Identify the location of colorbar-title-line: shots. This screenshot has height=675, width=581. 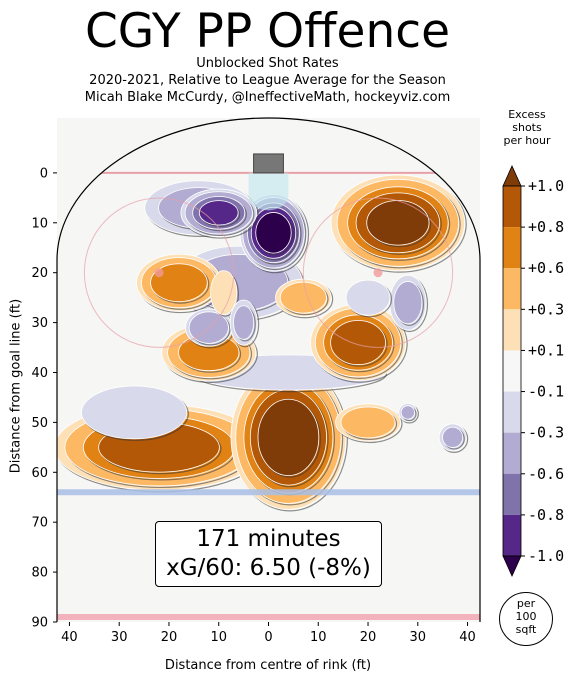
(527, 127).